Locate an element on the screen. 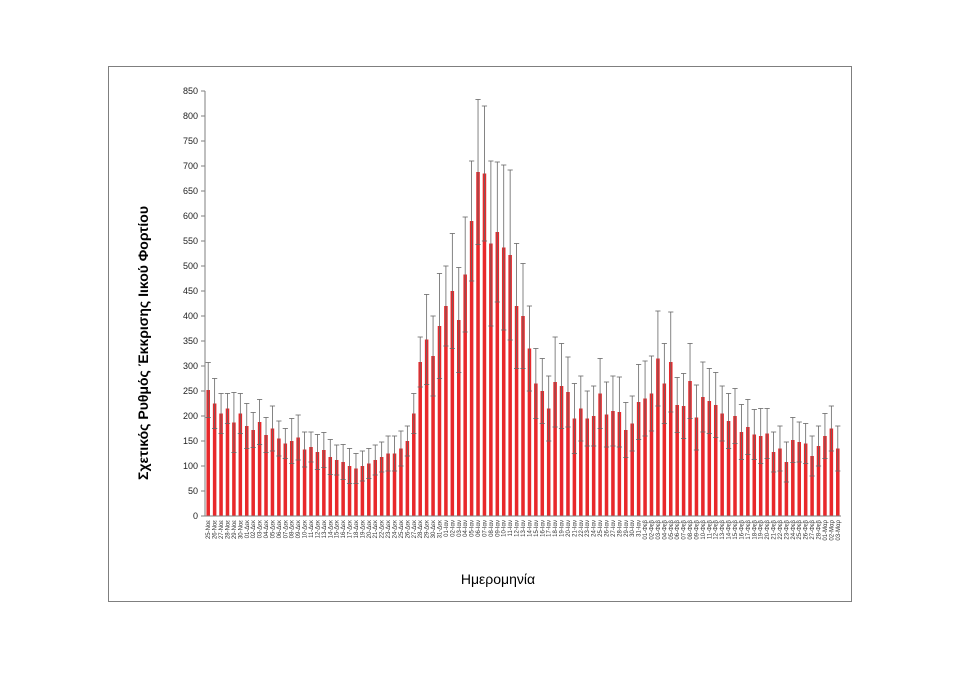 This screenshot has width=960, height=678. x-tick-label: 24-Ιαν is located at coordinates (595, 528).